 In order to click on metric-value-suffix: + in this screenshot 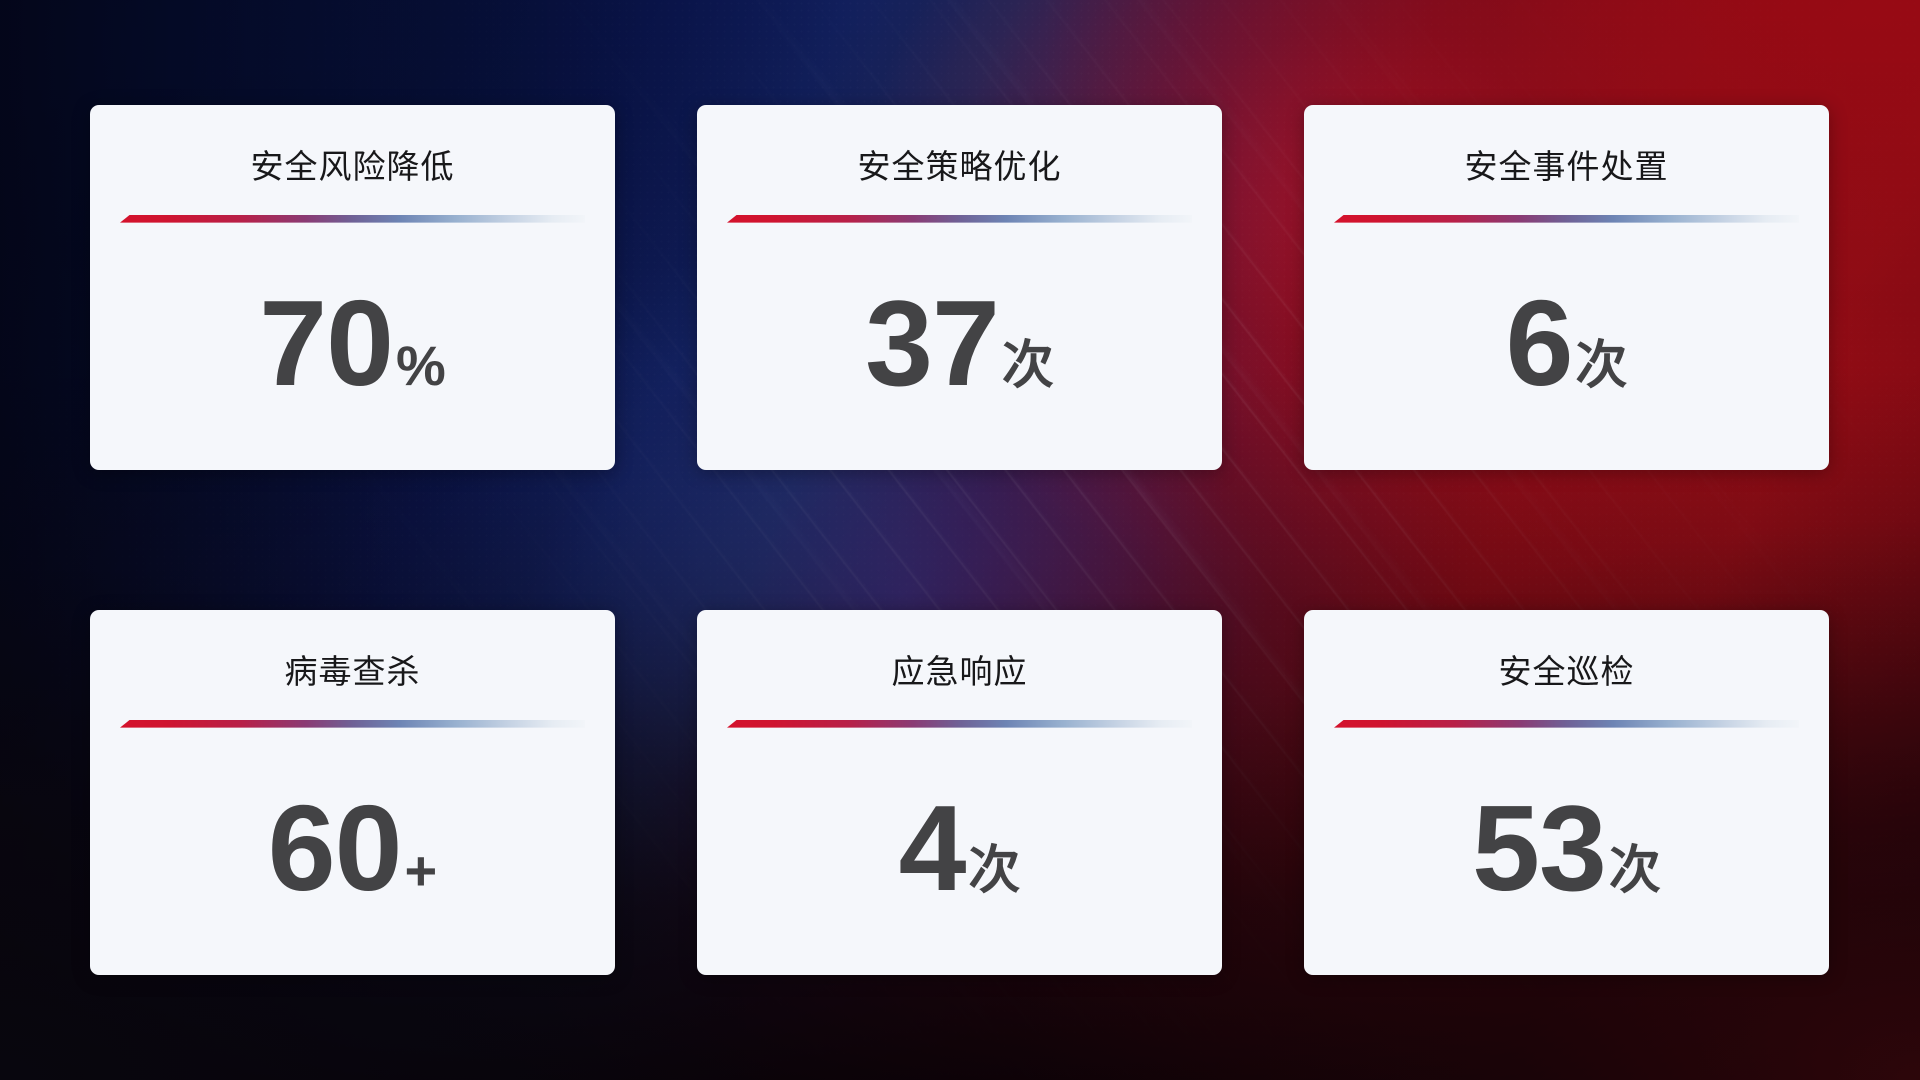, I will do `click(421, 871)`.